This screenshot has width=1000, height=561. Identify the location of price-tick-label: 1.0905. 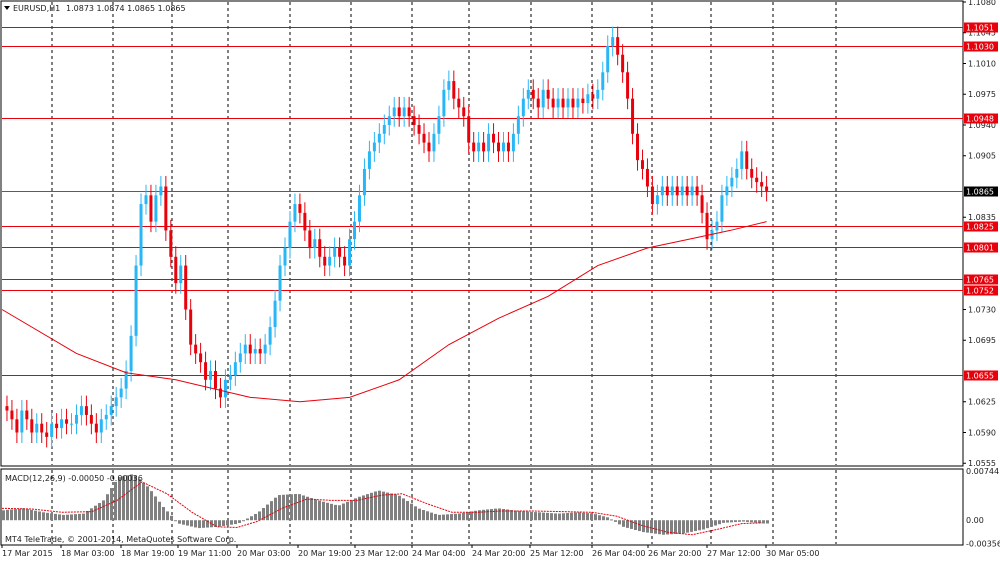
(982, 156).